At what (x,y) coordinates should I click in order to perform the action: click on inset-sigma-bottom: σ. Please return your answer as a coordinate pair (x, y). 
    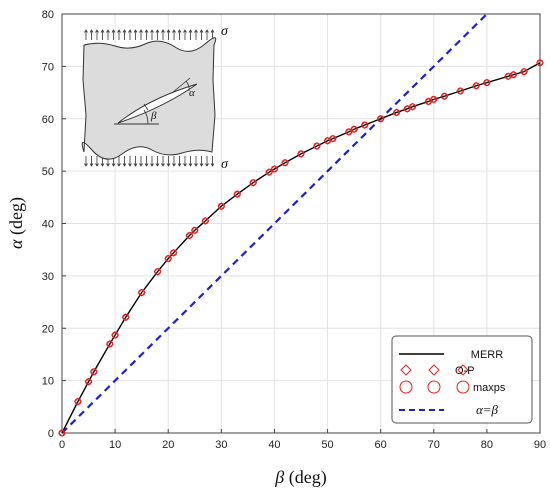
    Looking at the image, I should click on (225, 164).